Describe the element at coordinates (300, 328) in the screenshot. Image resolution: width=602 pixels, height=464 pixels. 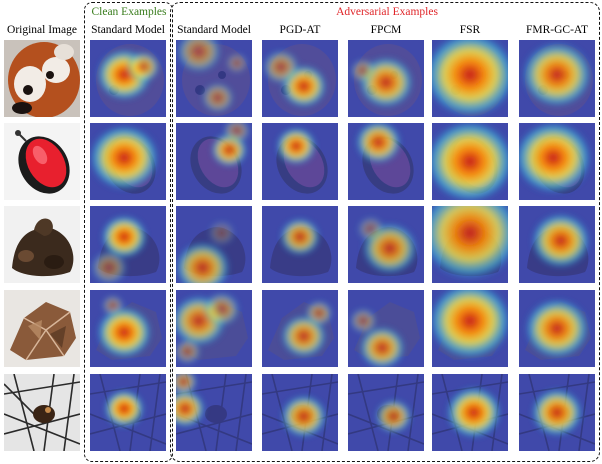
I see `heatmap-pgd_at-crumpled-object` at that location.